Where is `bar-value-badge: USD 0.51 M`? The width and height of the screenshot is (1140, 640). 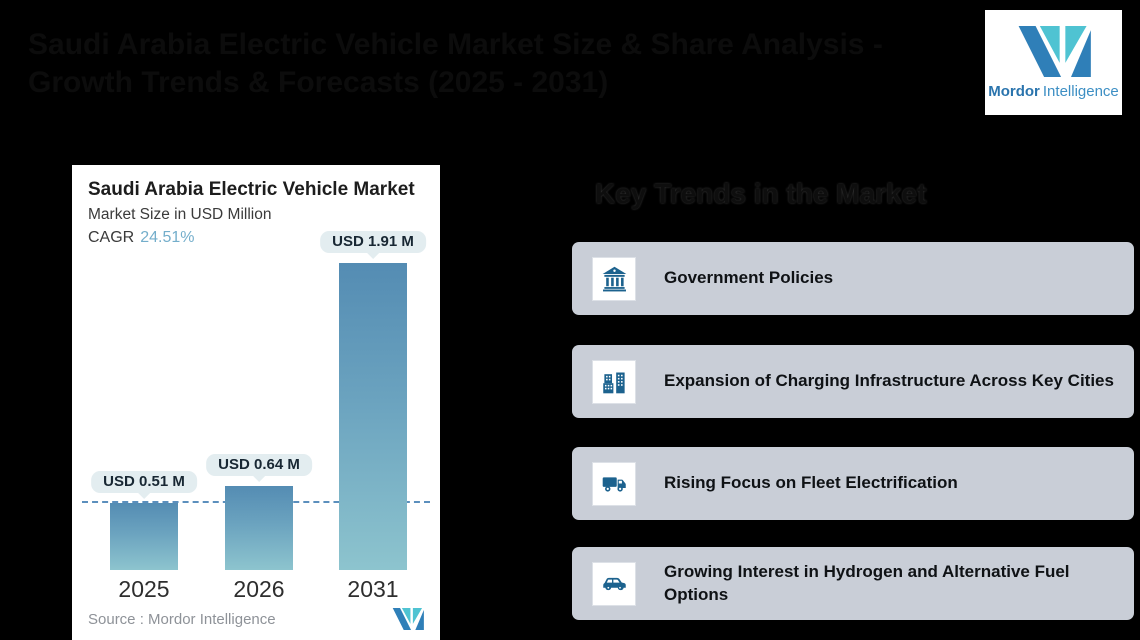
bar-value-badge: USD 0.51 M is located at coordinates (144, 482).